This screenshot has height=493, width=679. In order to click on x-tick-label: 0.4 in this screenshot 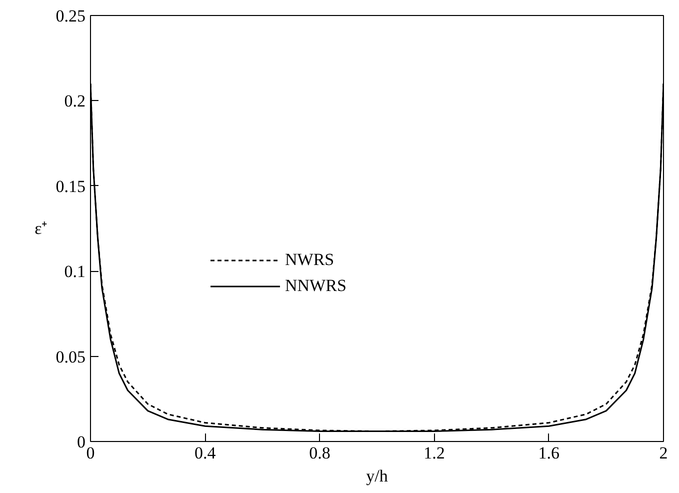, I will do `click(205, 453)`.